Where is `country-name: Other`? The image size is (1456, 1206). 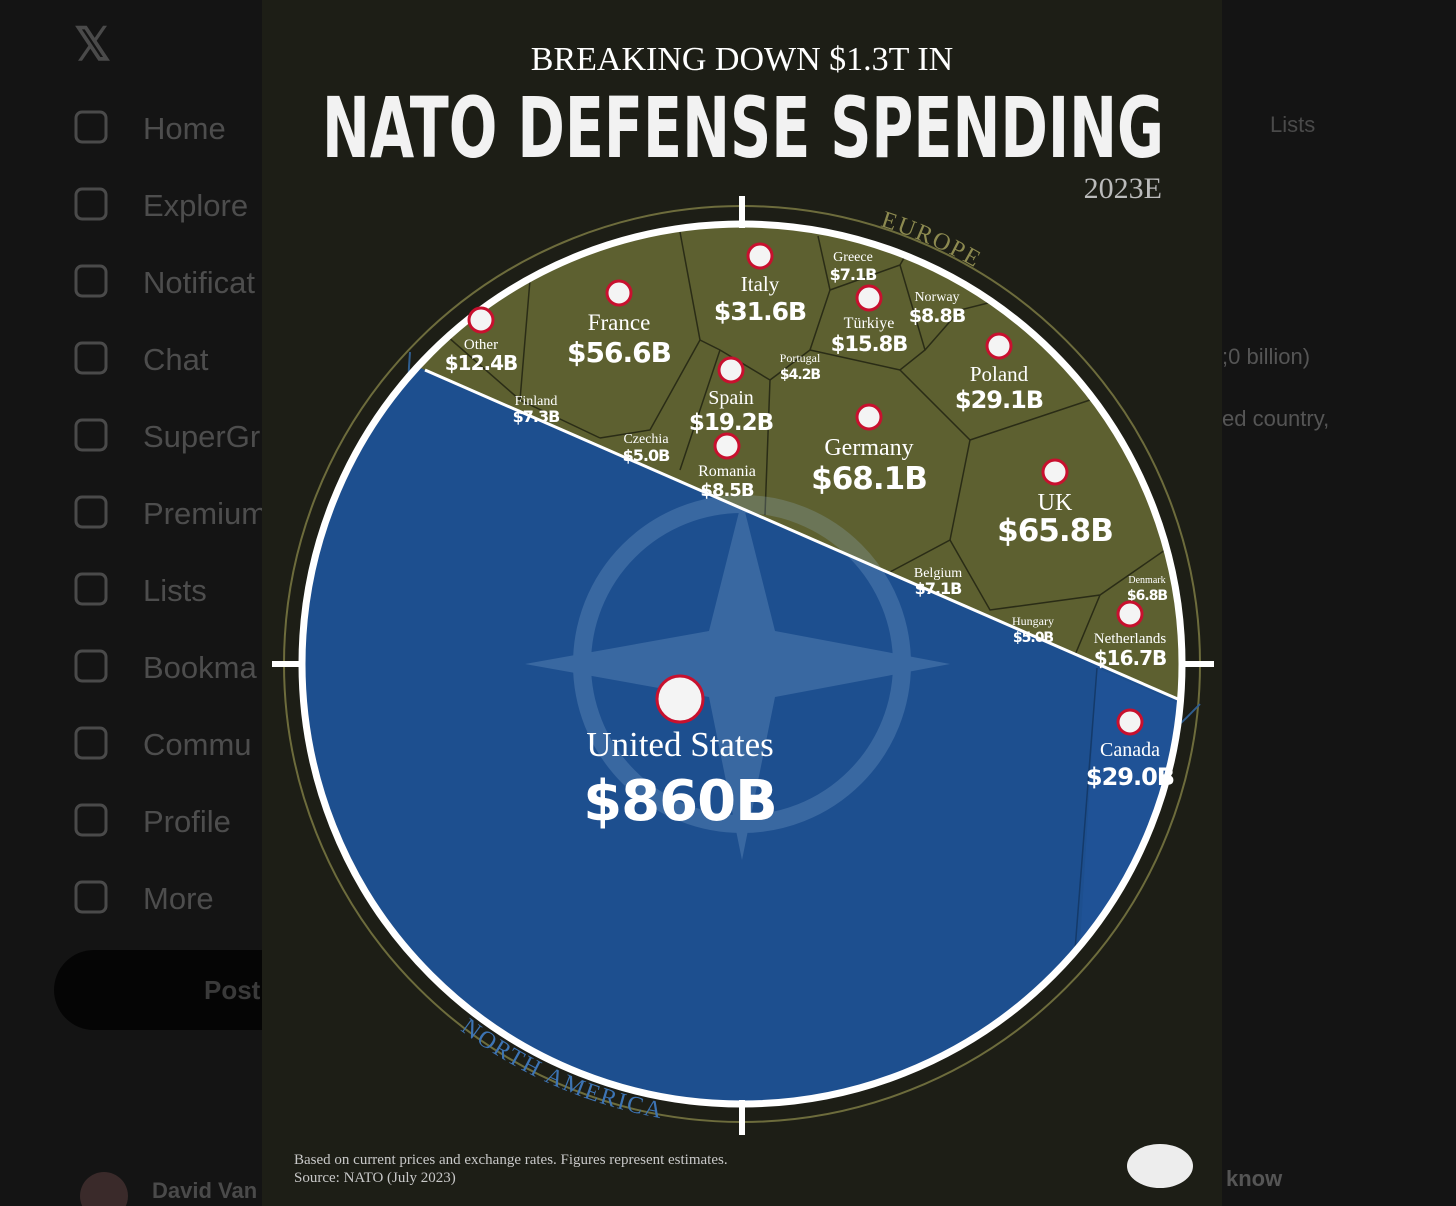
country-name: Other is located at coordinates (481, 345).